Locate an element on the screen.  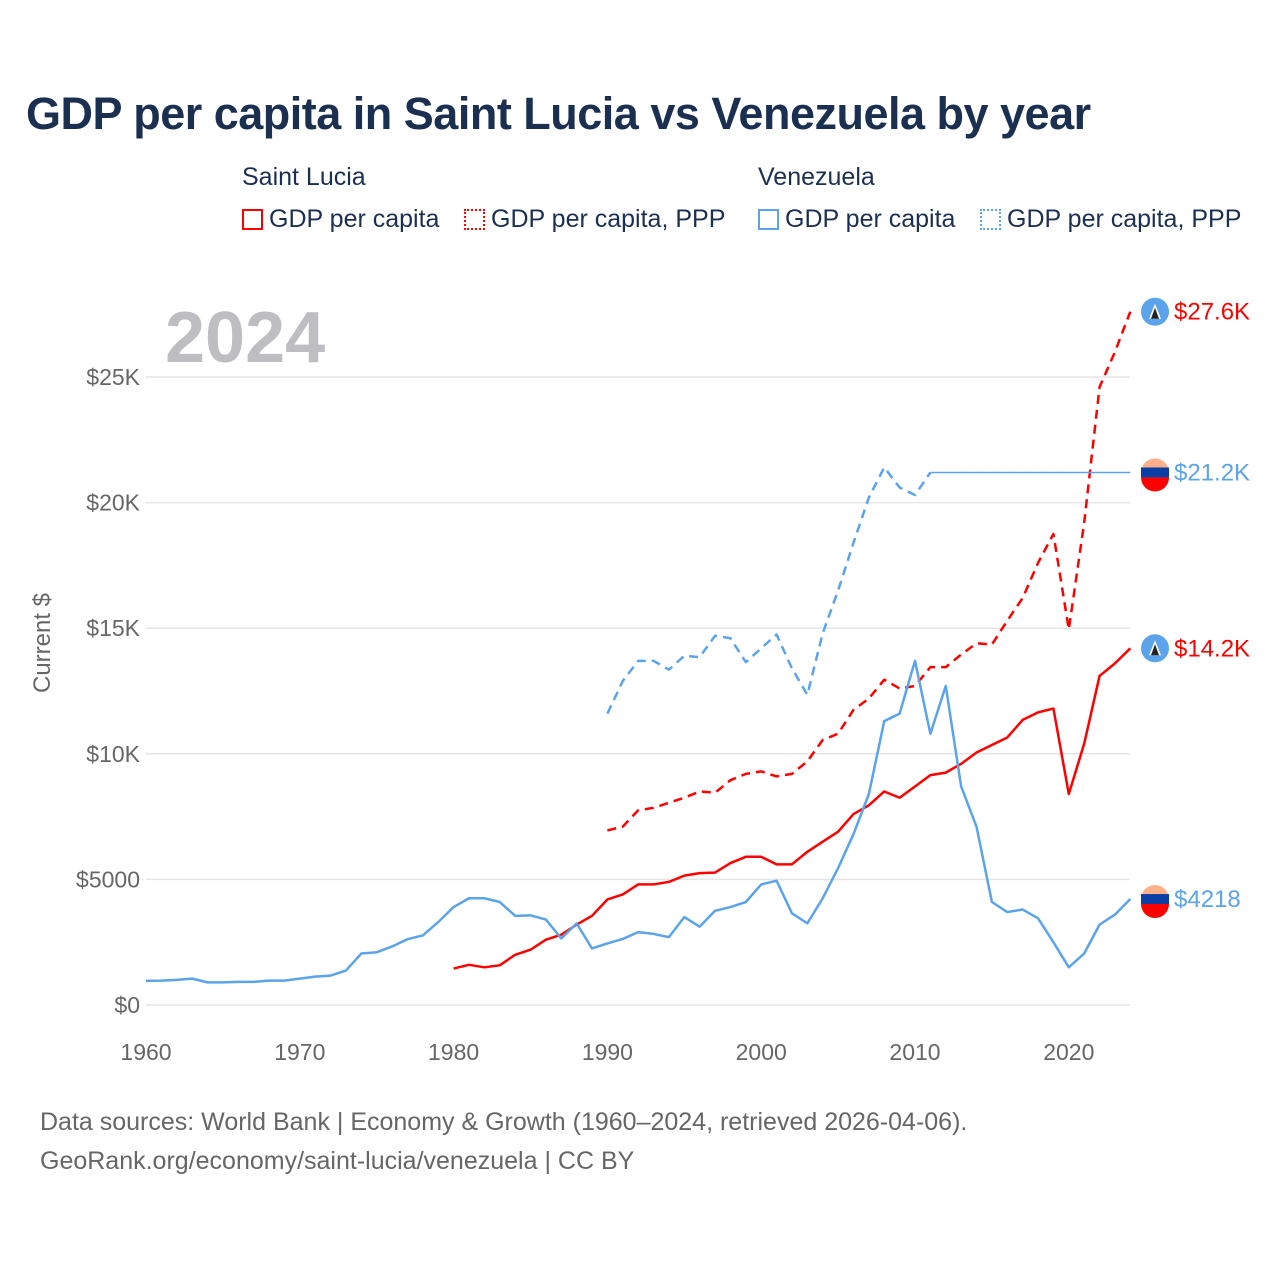
x-tick-label: 2000 is located at coordinates (761, 1052).